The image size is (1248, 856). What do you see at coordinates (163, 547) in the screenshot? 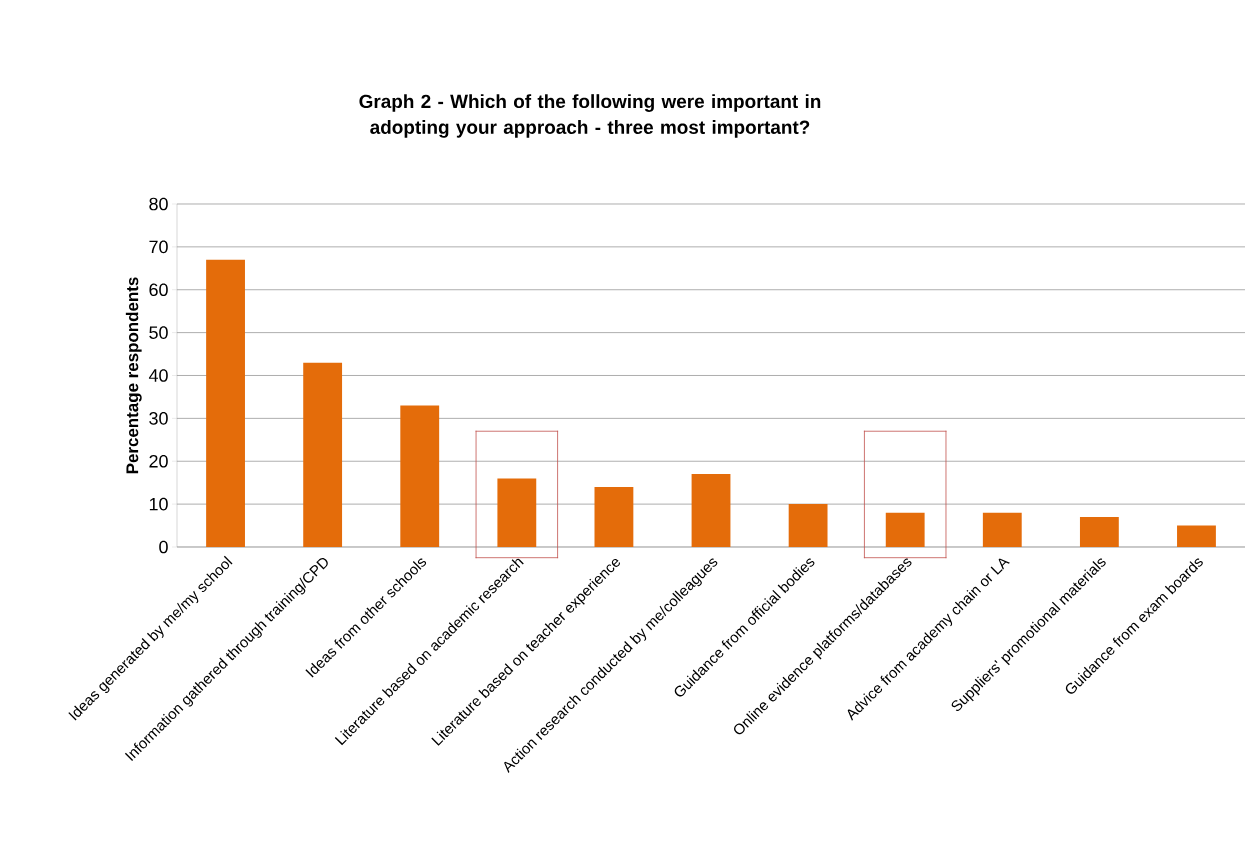
I see `y-tick-label: 0` at bounding box center [163, 547].